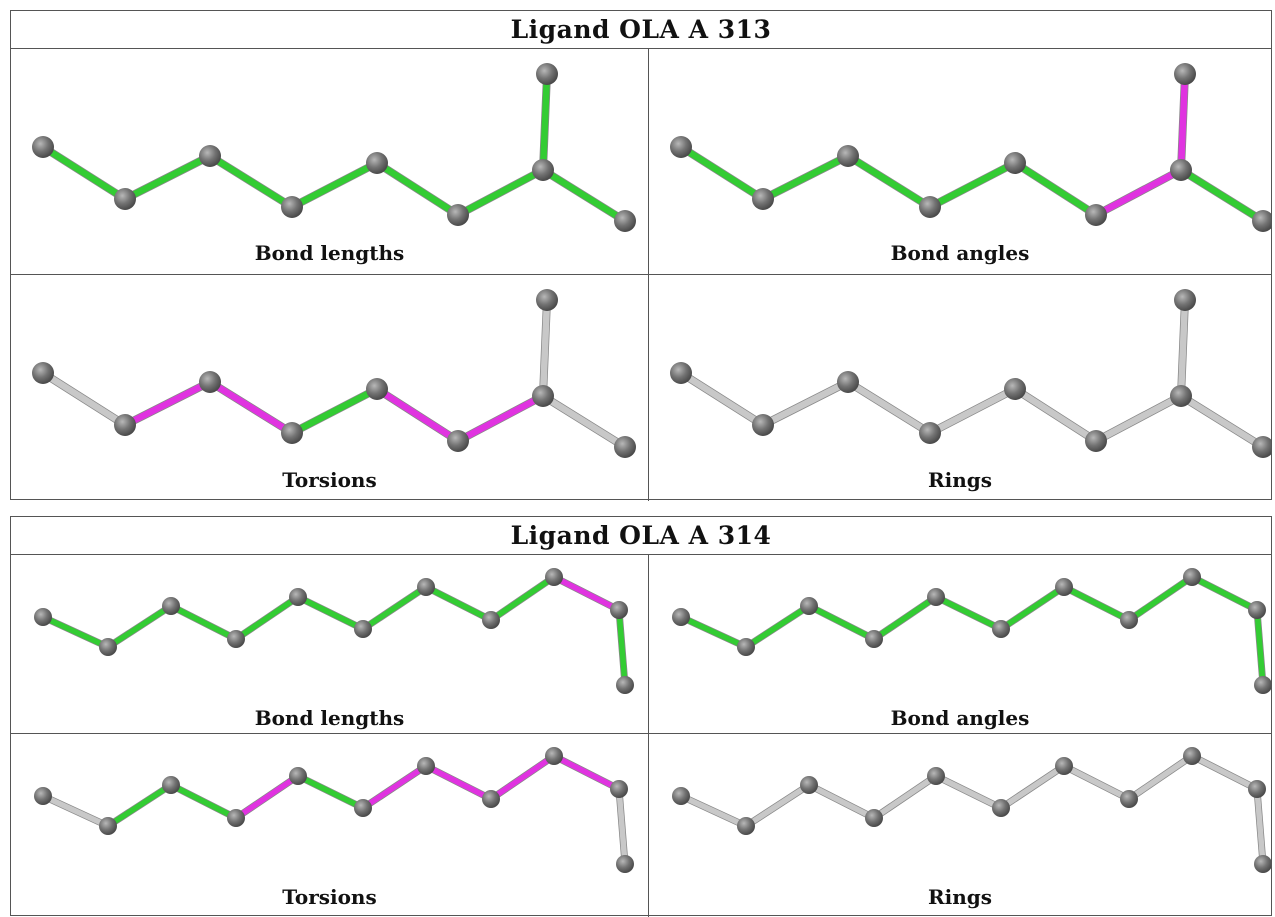  Describe the element at coordinates (641, 733) in the screenshot. I see `row-divider` at that location.